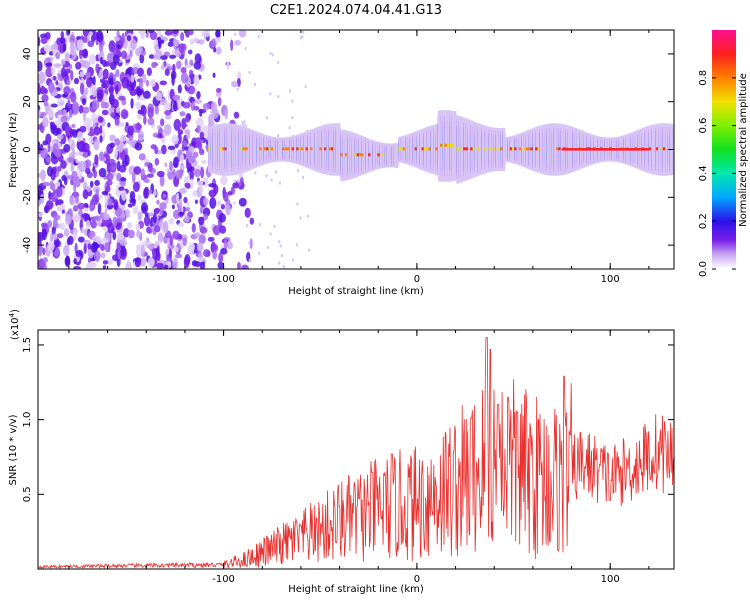 The image size is (750, 600). I want to click on heatmap-y-tick-label: 20, so click(27, 101).